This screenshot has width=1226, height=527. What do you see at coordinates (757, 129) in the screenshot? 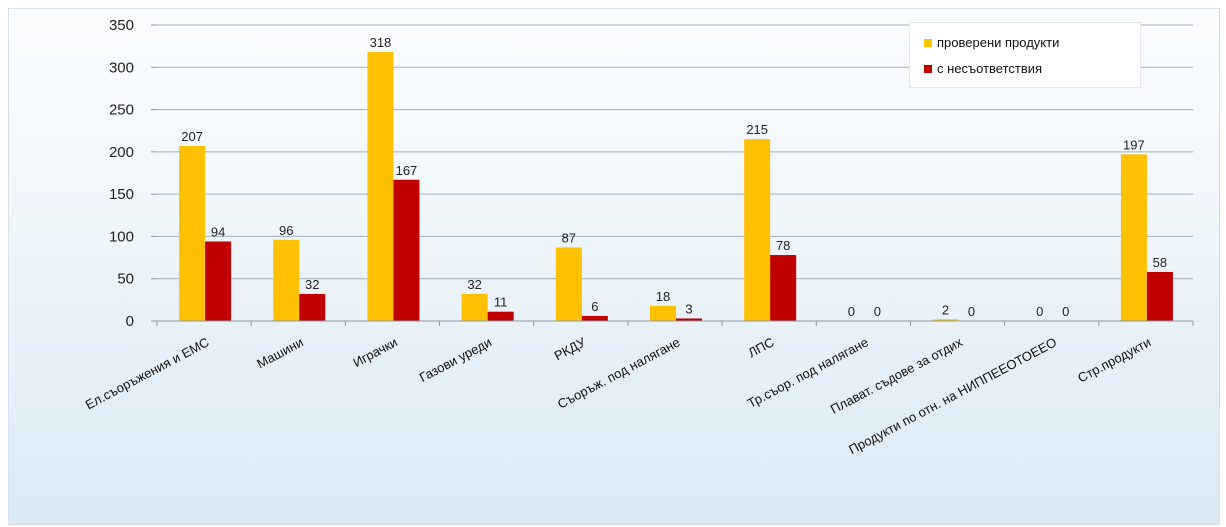
I see `data-label-checked: 215` at bounding box center [757, 129].